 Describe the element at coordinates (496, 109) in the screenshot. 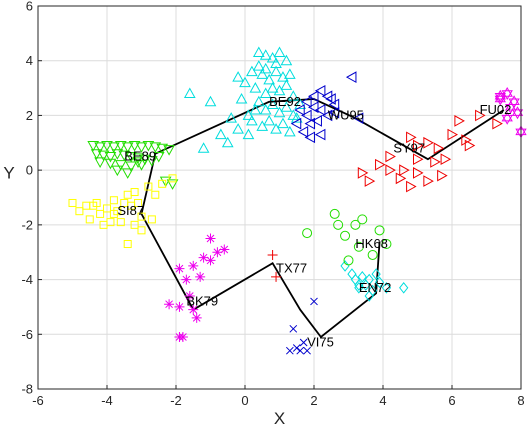

I see `cluster-label: FU02` at that location.